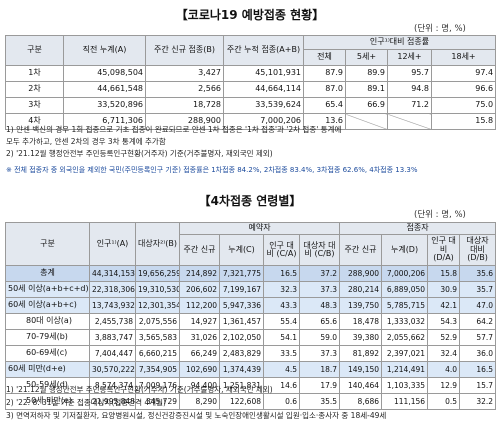 This screenshot has width=500, height=425. What do you see at coordinates (184, 121) in the screenshot?
I see `cell-b: 288,900` at bounding box center [184, 121].